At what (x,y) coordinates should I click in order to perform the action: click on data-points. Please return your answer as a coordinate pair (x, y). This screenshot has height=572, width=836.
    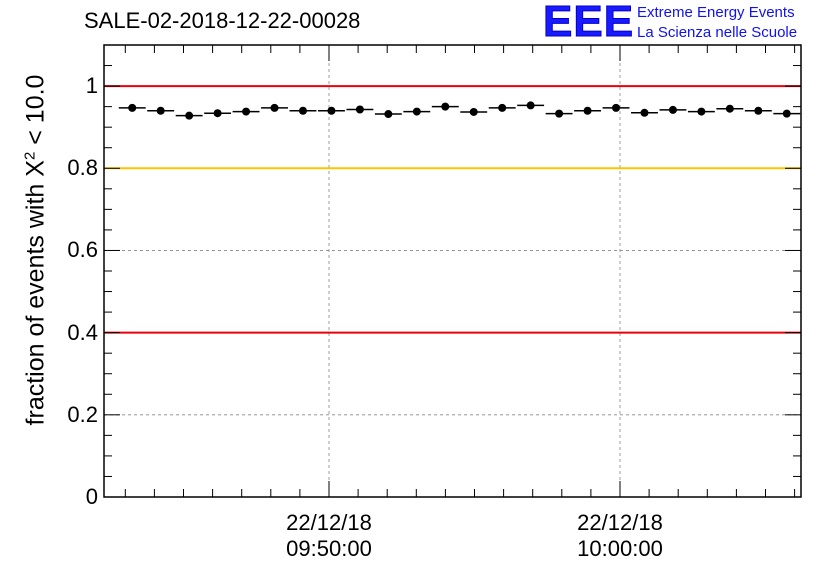
    Looking at the image, I should click on (459, 110).